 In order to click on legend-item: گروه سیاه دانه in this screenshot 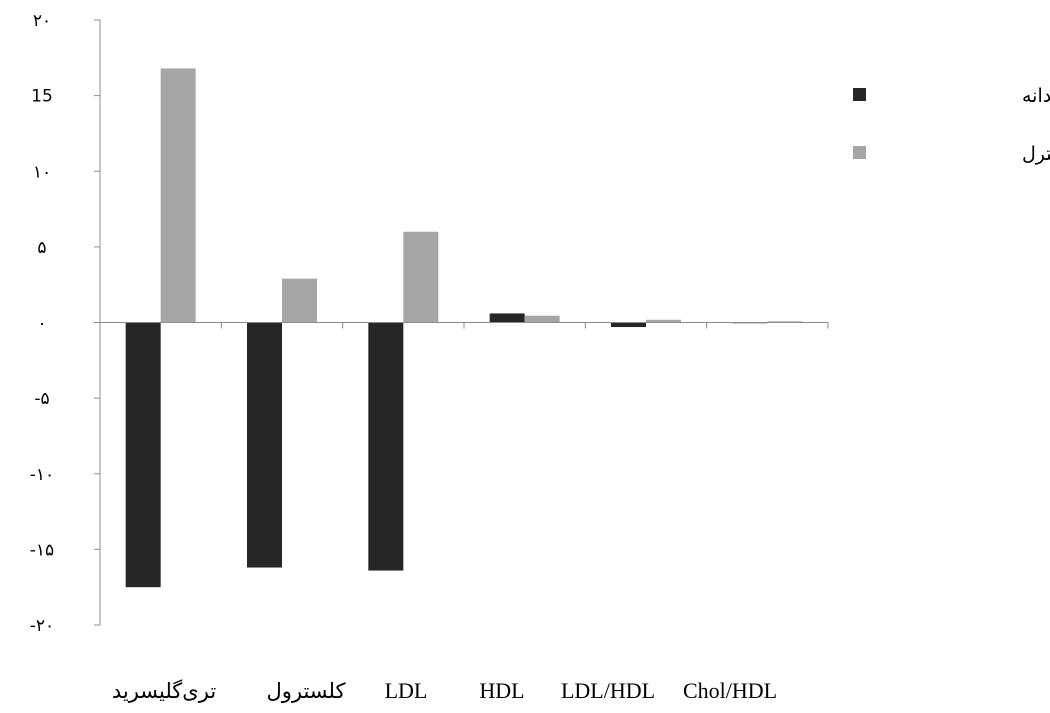, I will do `click(951, 95)`.